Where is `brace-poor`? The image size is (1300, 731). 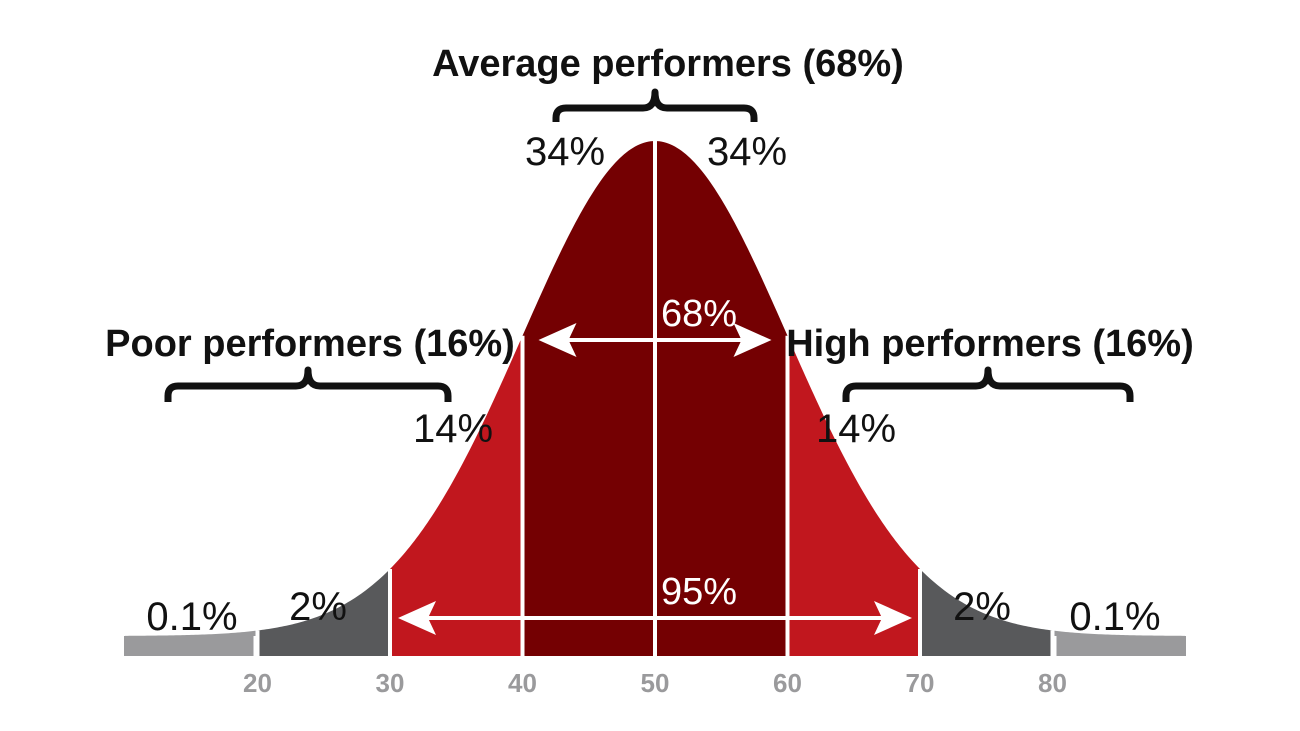 brace-poor is located at coordinates (308, 384).